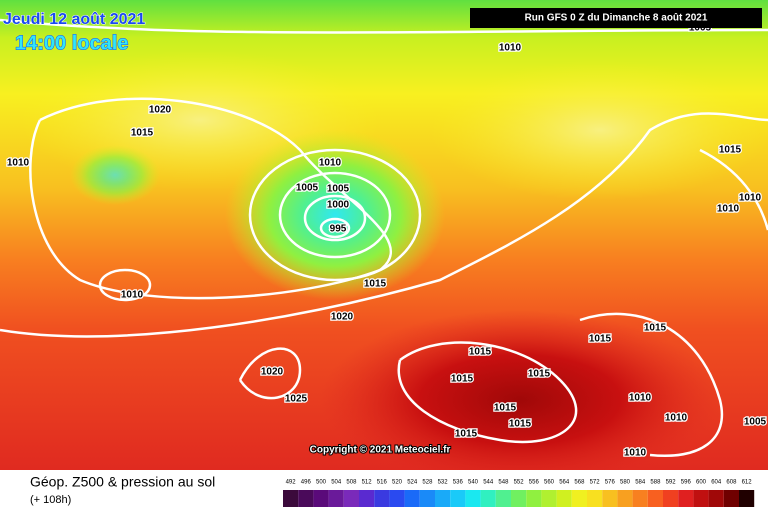 The image size is (768, 512). I want to click on scale-label: 508, so click(351, 483).